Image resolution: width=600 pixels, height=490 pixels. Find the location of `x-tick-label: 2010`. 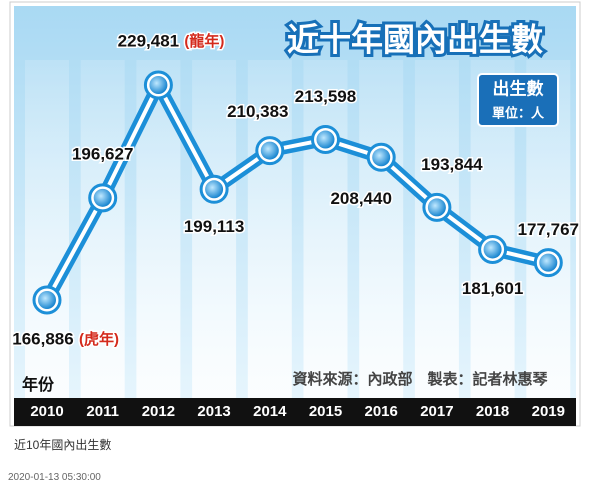

x-tick-label: 2010 is located at coordinates (46, 411).